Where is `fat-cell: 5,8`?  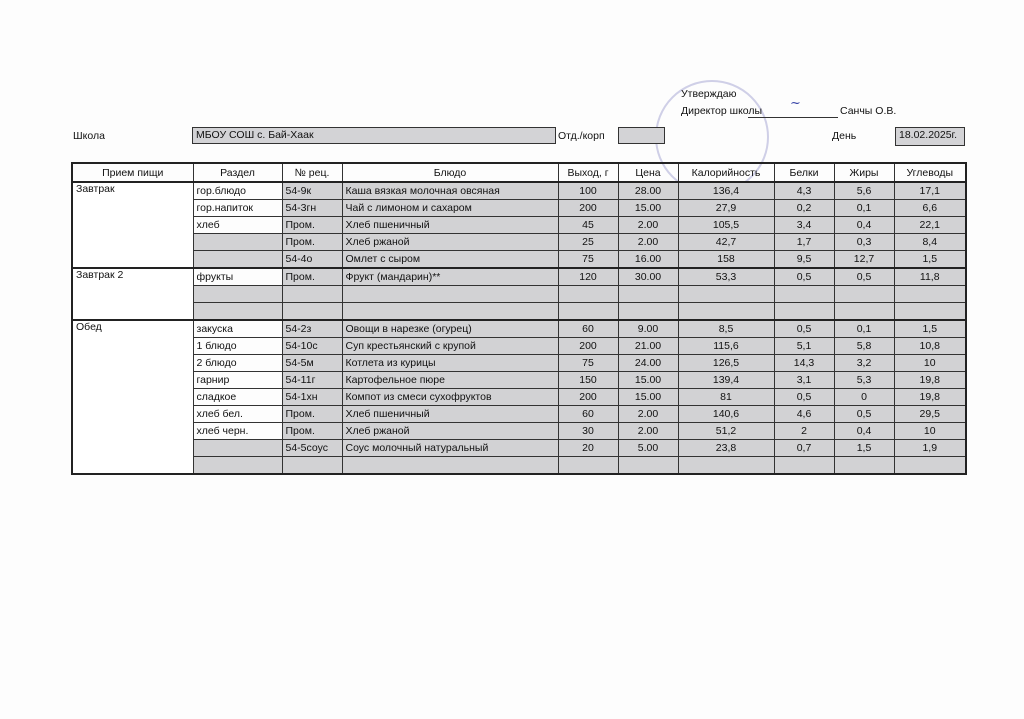 fat-cell: 5,8 is located at coordinates (864, 346).